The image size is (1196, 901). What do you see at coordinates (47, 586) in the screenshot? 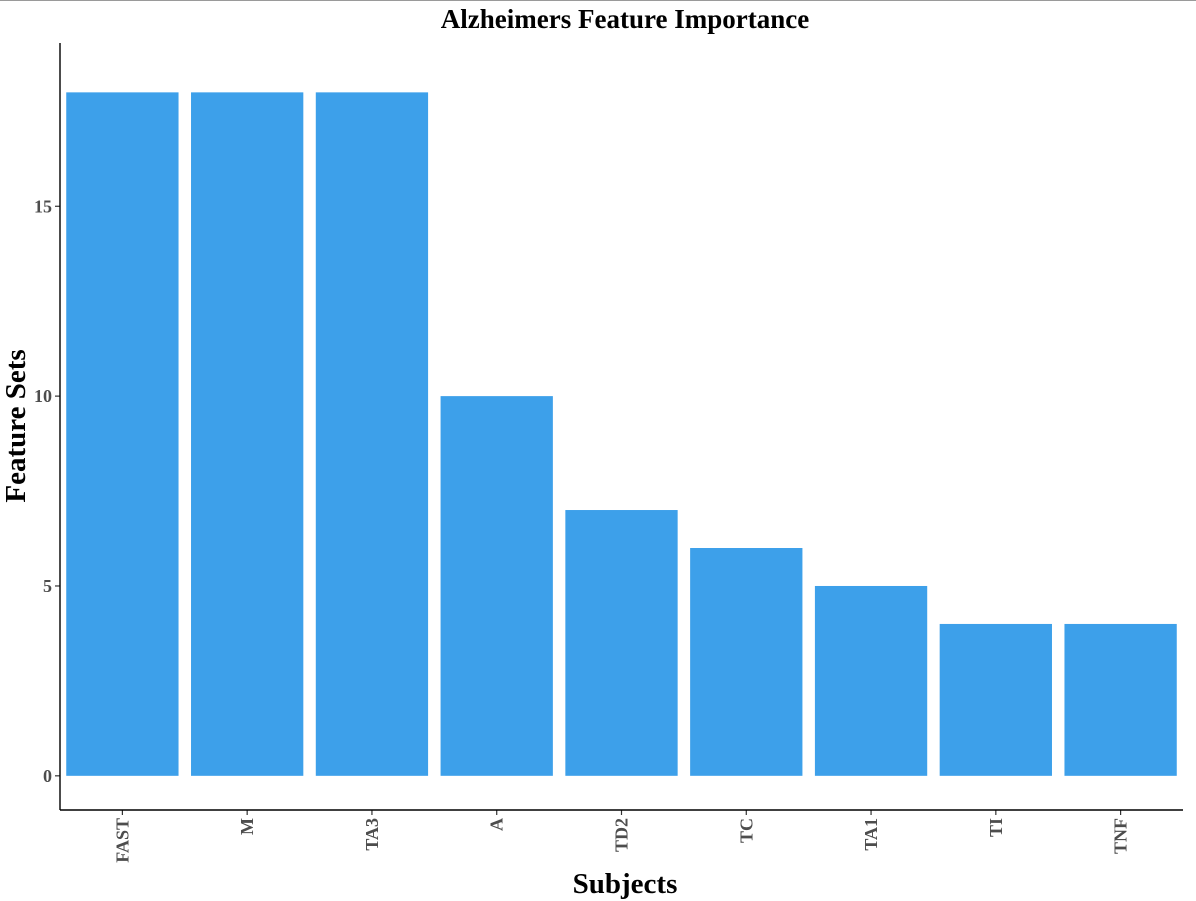
I see `y-tick-label: 5` at bounding box center [47, 586].